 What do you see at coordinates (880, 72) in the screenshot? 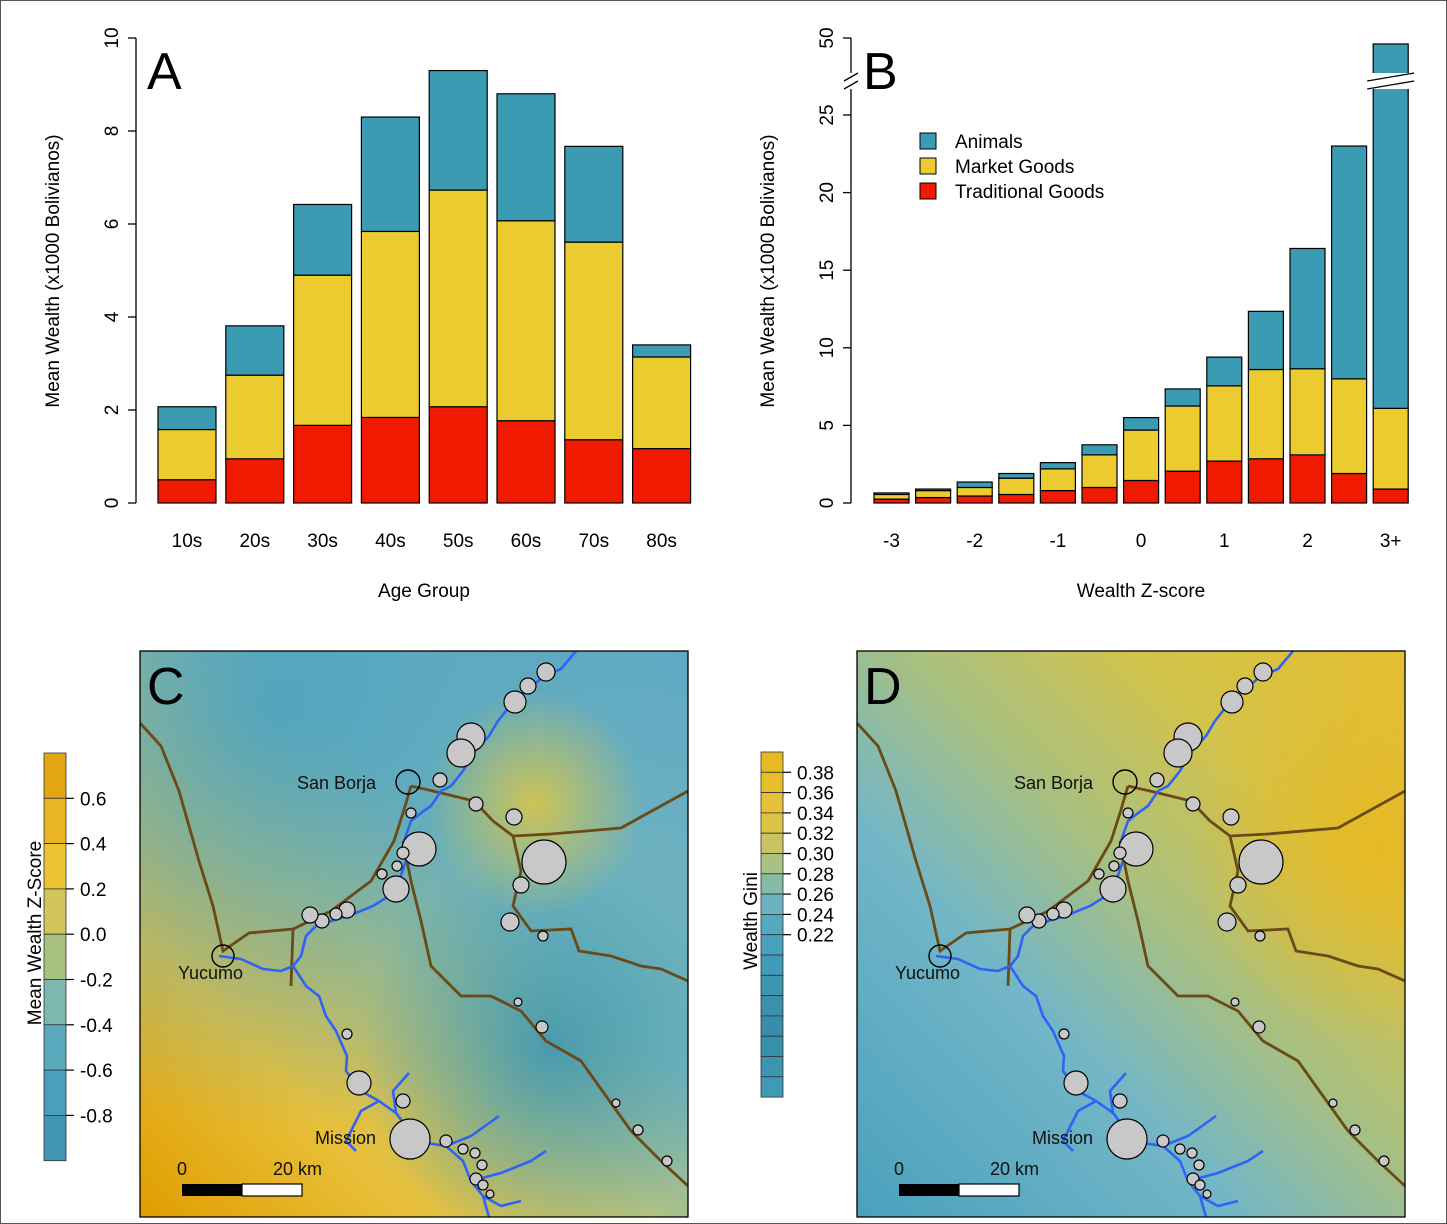
I see `panel-b-letter: B` at bounding box center [880, 72].